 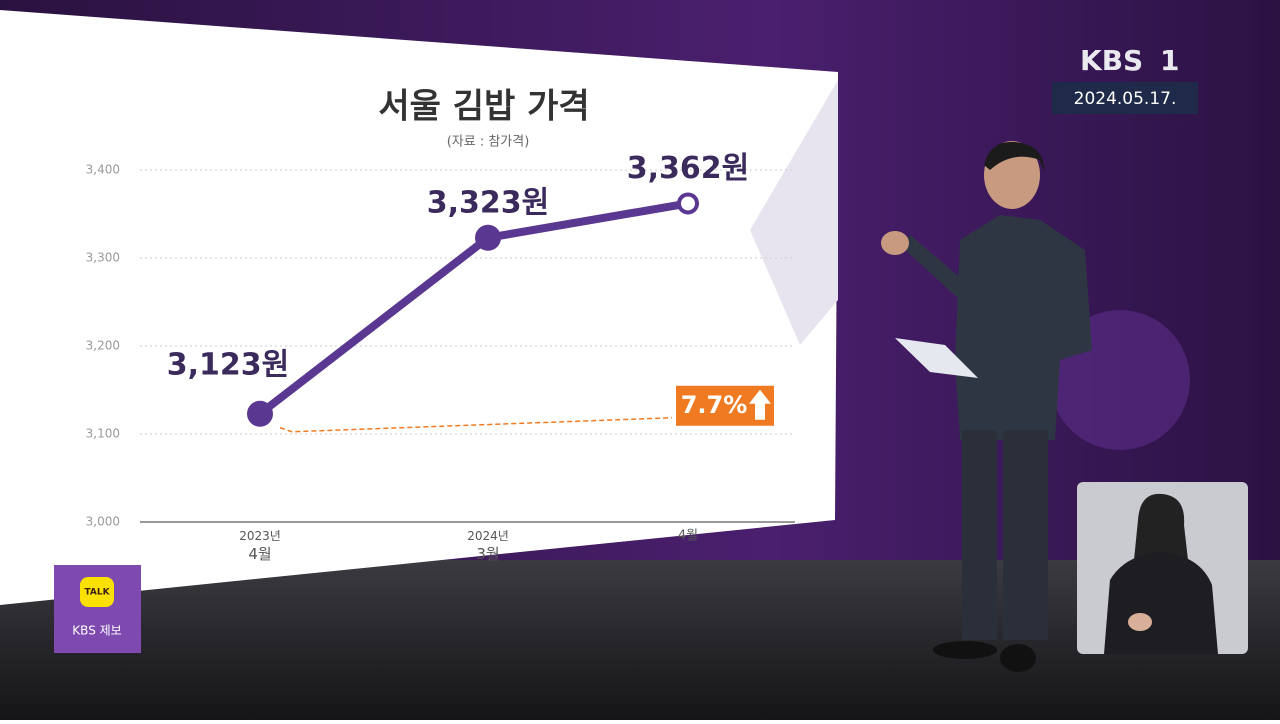 What do you see at coordinates (488, 546) in the screenshot?
I see `x-tick-label: 2024년 3월` at bounding box center [488, 546].